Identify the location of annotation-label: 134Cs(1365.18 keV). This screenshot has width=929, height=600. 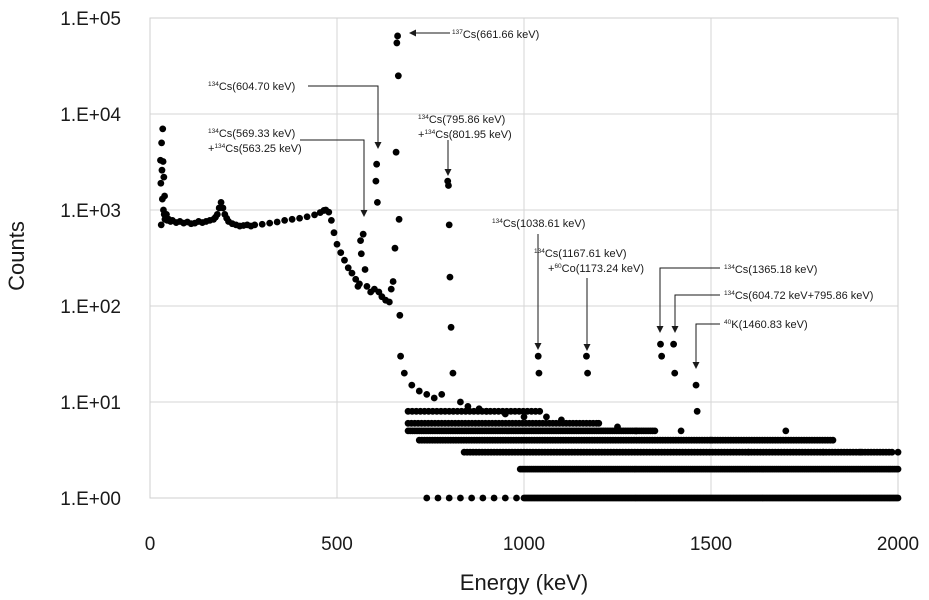
(770, 270).